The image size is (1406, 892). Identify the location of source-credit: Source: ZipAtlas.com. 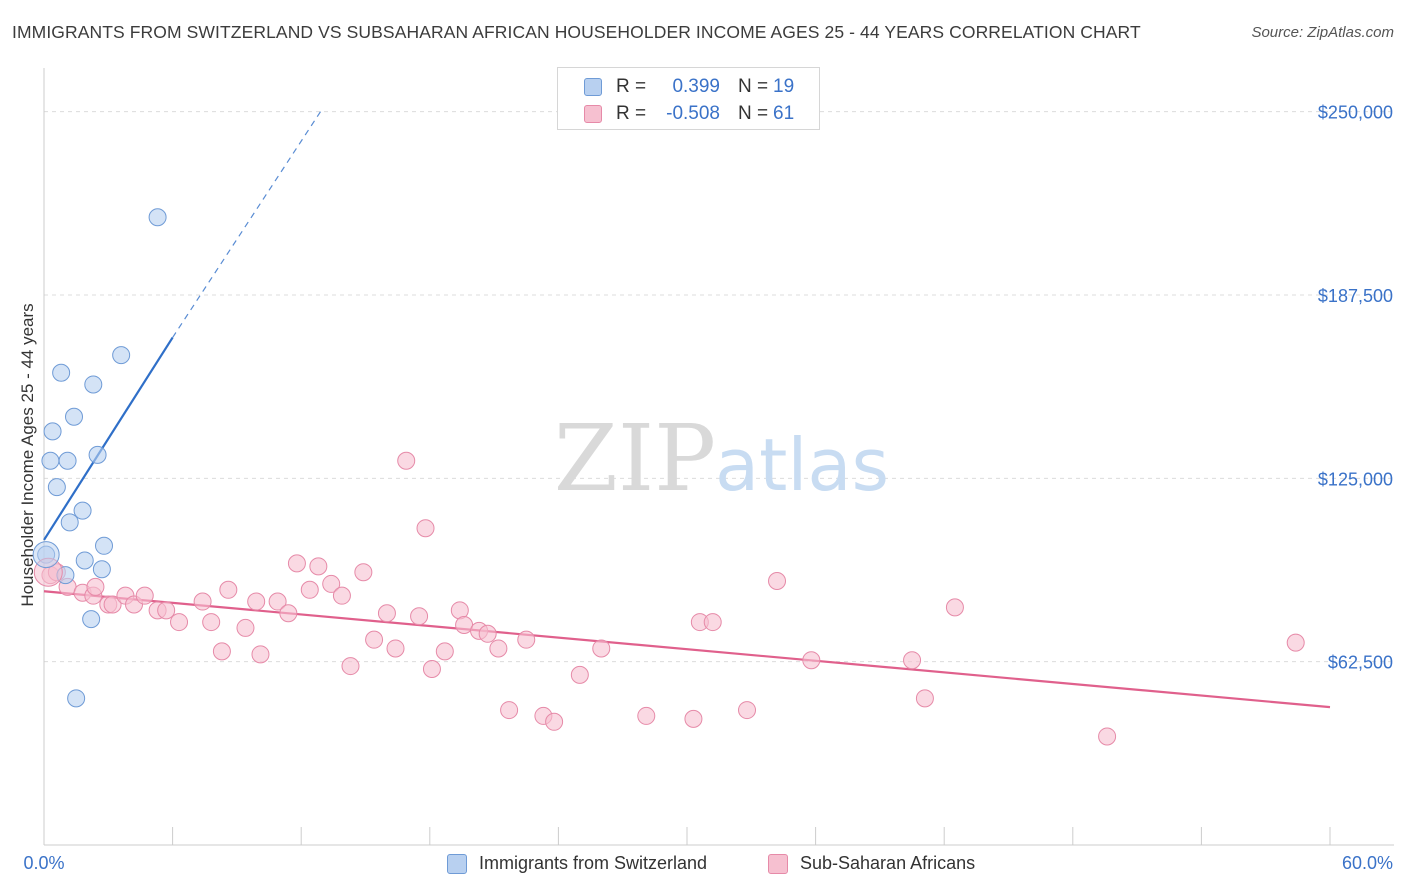
(1322, 32).